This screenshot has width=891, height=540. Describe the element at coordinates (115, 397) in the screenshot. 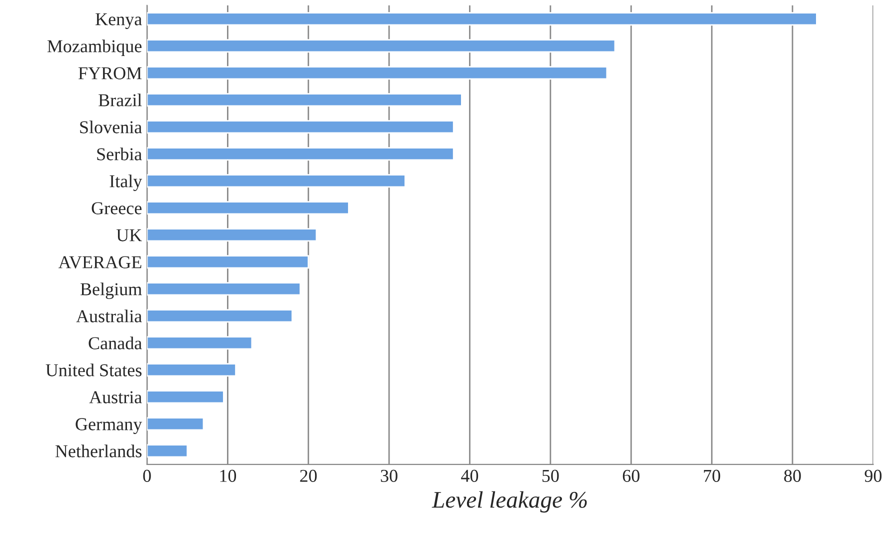

I see `y-tick-label: Austria` at that location.